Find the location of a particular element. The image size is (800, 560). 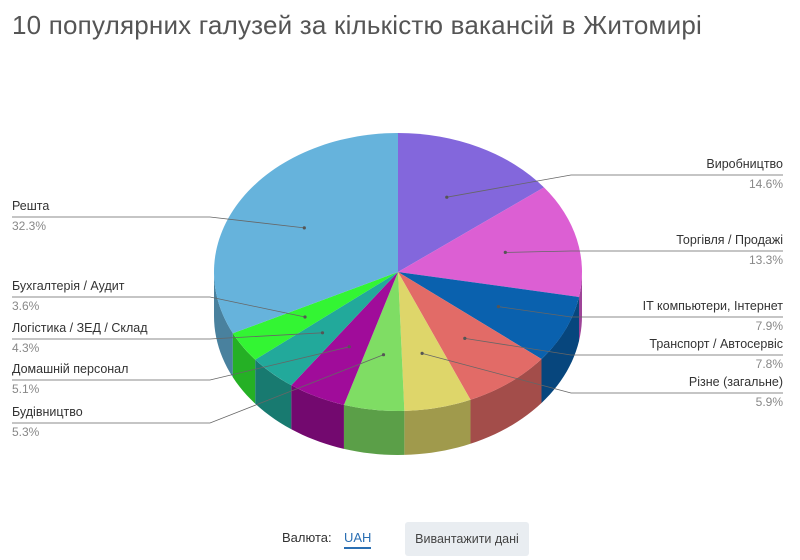

currency-selector: UAH is located at coordinates (358, 539).